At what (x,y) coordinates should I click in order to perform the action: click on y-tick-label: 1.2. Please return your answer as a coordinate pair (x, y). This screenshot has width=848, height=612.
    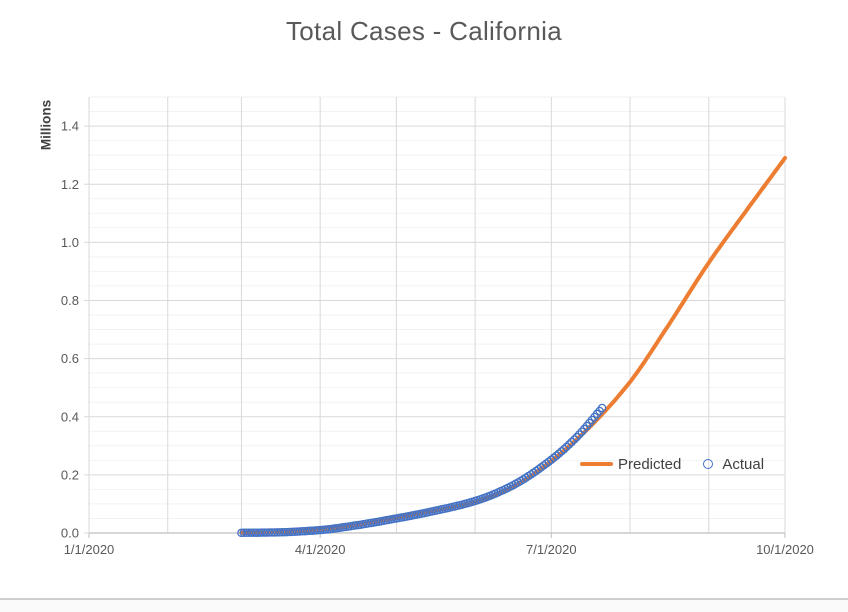
    Looking at the image, I should click on (70, 184).